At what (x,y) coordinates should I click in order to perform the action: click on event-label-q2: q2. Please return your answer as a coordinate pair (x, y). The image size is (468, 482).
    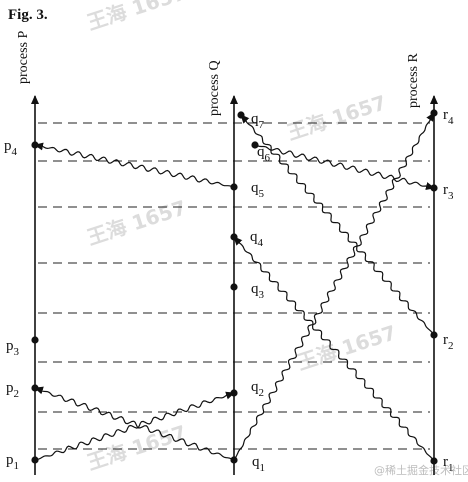
    Looking at the image, I should click on (257, 389).